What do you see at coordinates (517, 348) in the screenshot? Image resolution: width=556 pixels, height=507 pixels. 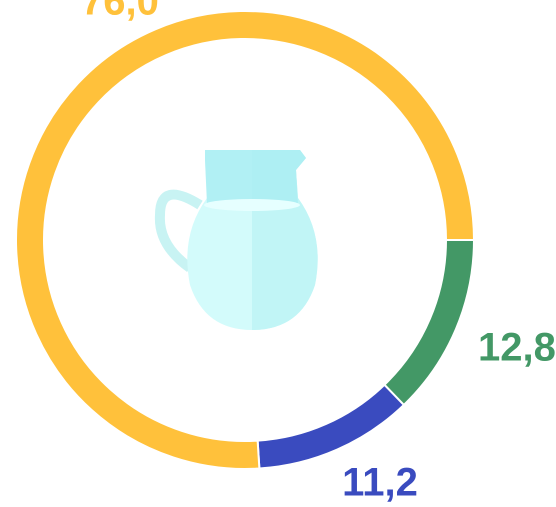 I see `value-label: 12,8` at bounding box center [517, 348].